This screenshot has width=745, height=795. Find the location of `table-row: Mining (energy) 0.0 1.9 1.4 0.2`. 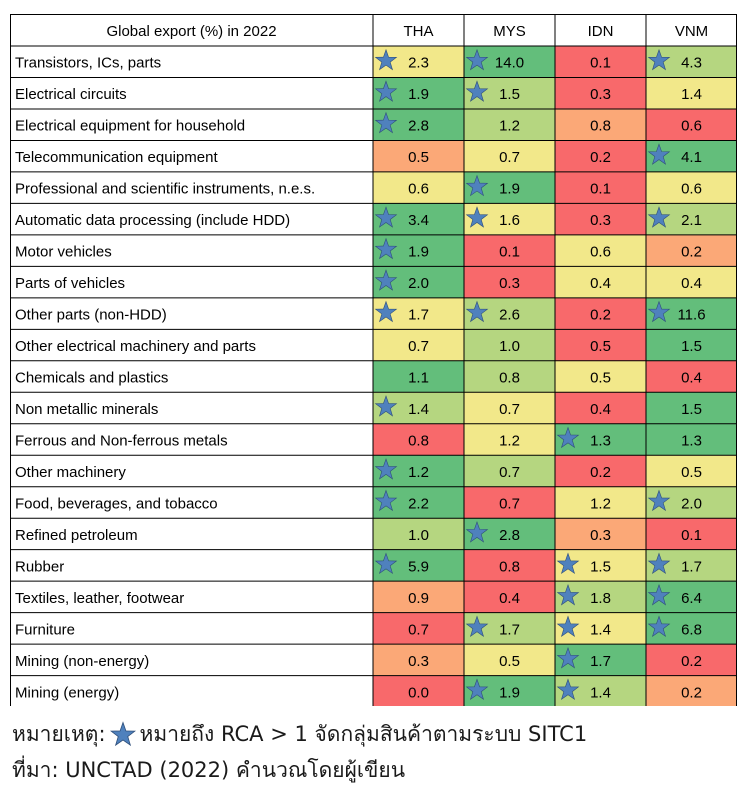

table-row: Mining (energy) 0.0 1.9 1.4 0.2 is located at coordinates (376, 690).